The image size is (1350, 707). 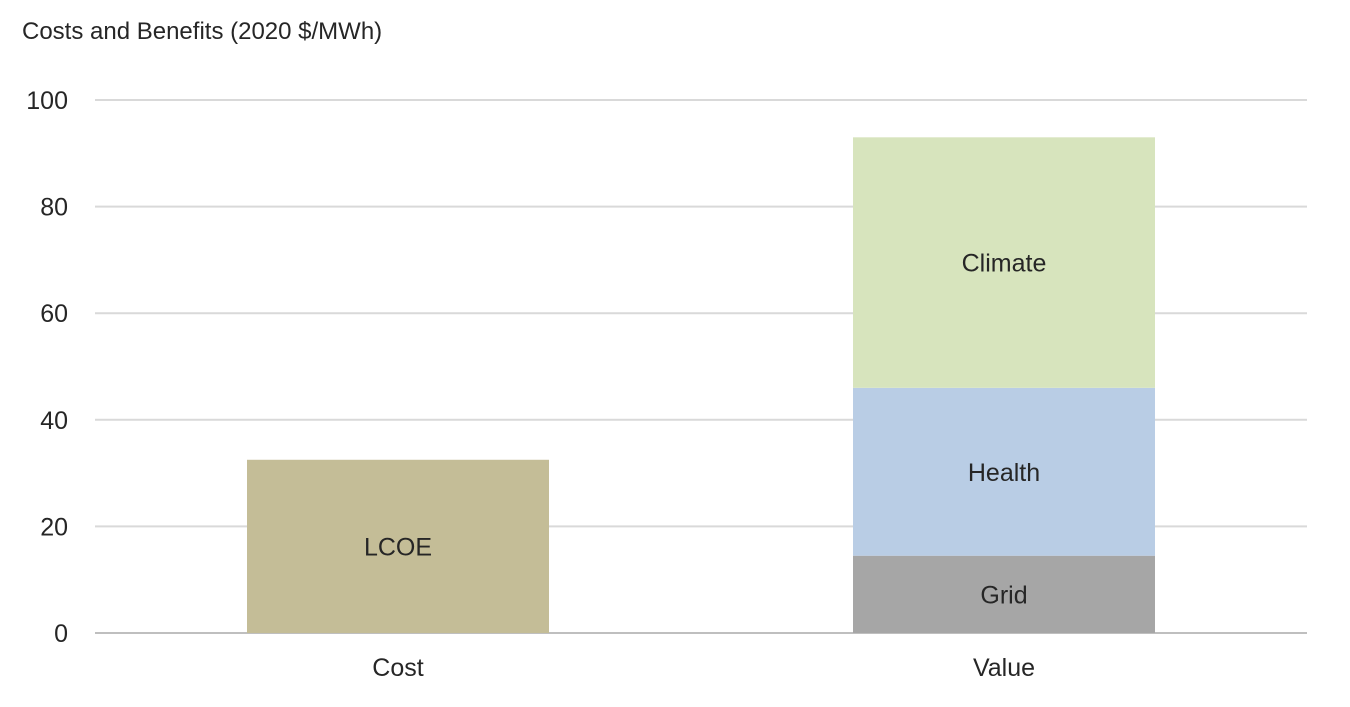 I want to click on x-tick-label: Value, so click(x=1004, y=668).